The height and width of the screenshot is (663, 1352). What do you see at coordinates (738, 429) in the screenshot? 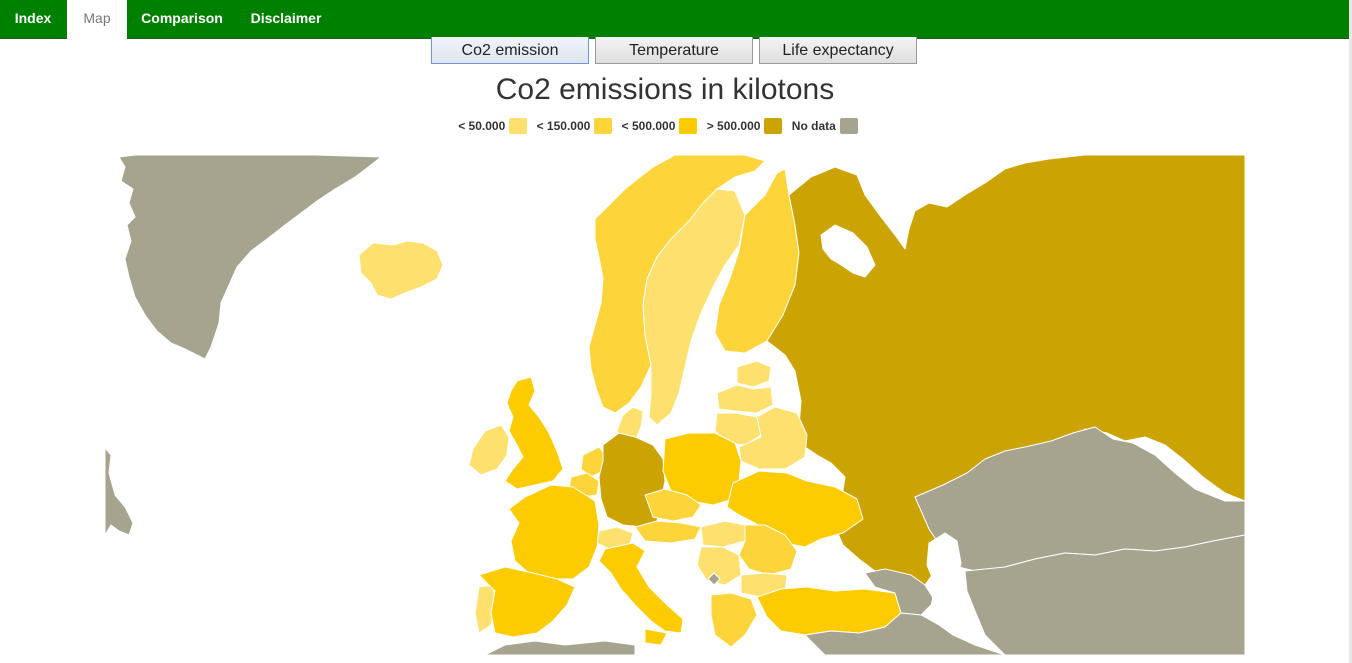
I see `region-lithuania` at bounding box center [738, 429].